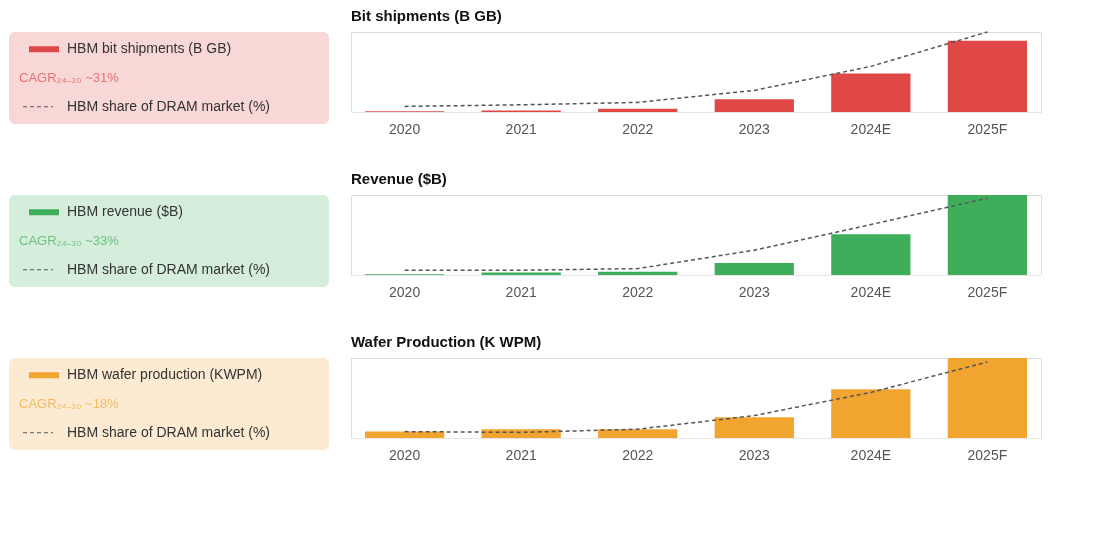 The width and height of the screenshot is (1097, 558). What do you see at coordinates (426, 15) in the screenshot?
I see `chart-title: Bit shipments (B GB)` at bounding box center [426, 15].